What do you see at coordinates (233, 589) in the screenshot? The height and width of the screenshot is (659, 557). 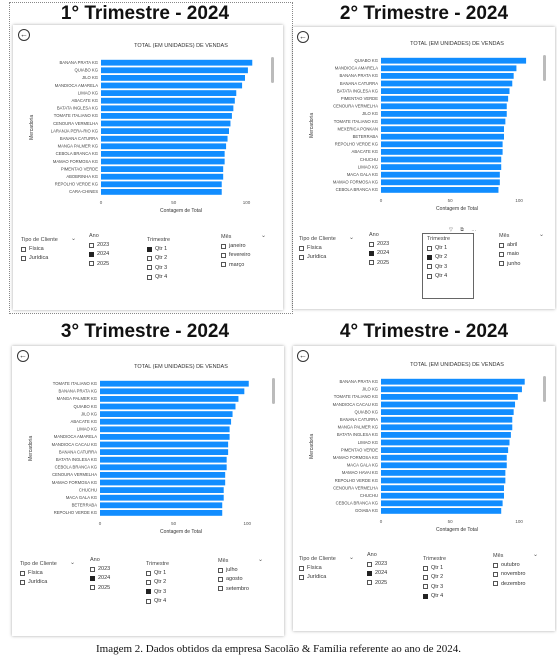 I see `slicer-option: setembro` at bounding box center [233, 589].